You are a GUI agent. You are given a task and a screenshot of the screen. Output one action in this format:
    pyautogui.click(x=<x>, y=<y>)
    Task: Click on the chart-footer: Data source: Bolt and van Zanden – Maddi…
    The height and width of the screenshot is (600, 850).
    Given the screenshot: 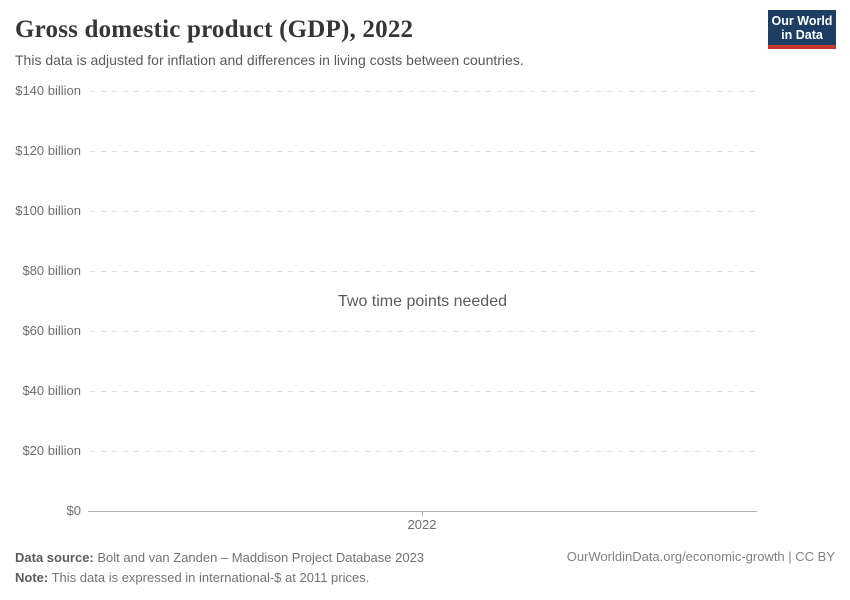 What is the action you would take?
    pyautogui.click(x=219, y=568)
    